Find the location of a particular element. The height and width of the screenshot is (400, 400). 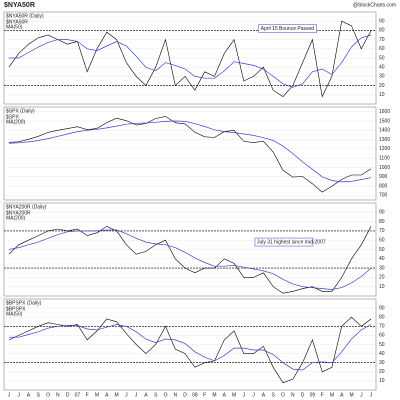

panel-title: $SPX (Daily) is located at coordinates (20, 111).